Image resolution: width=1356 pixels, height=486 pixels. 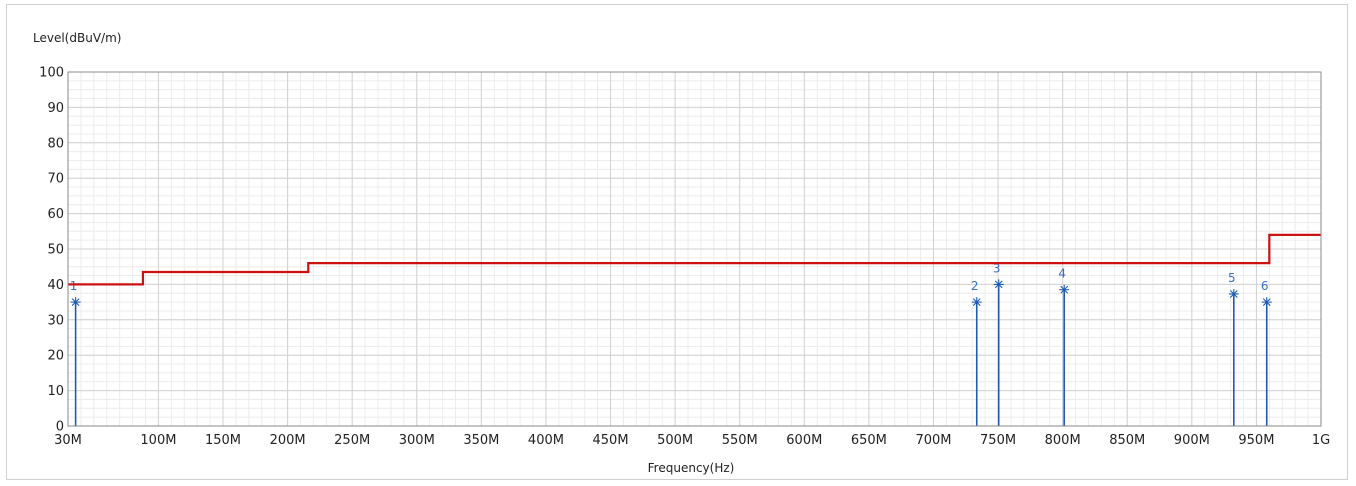 I want to click on y-tick-label: 0, so click(x=60, y=427).